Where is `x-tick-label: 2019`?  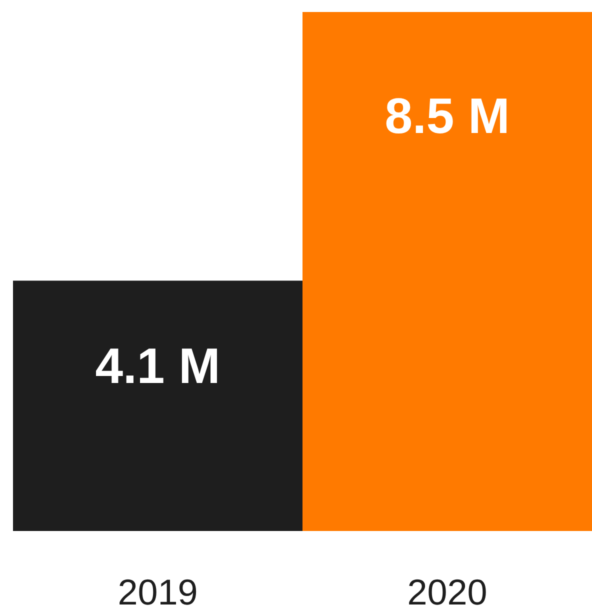
x-tick-label: 2019 is located at coordinates (158, 592).